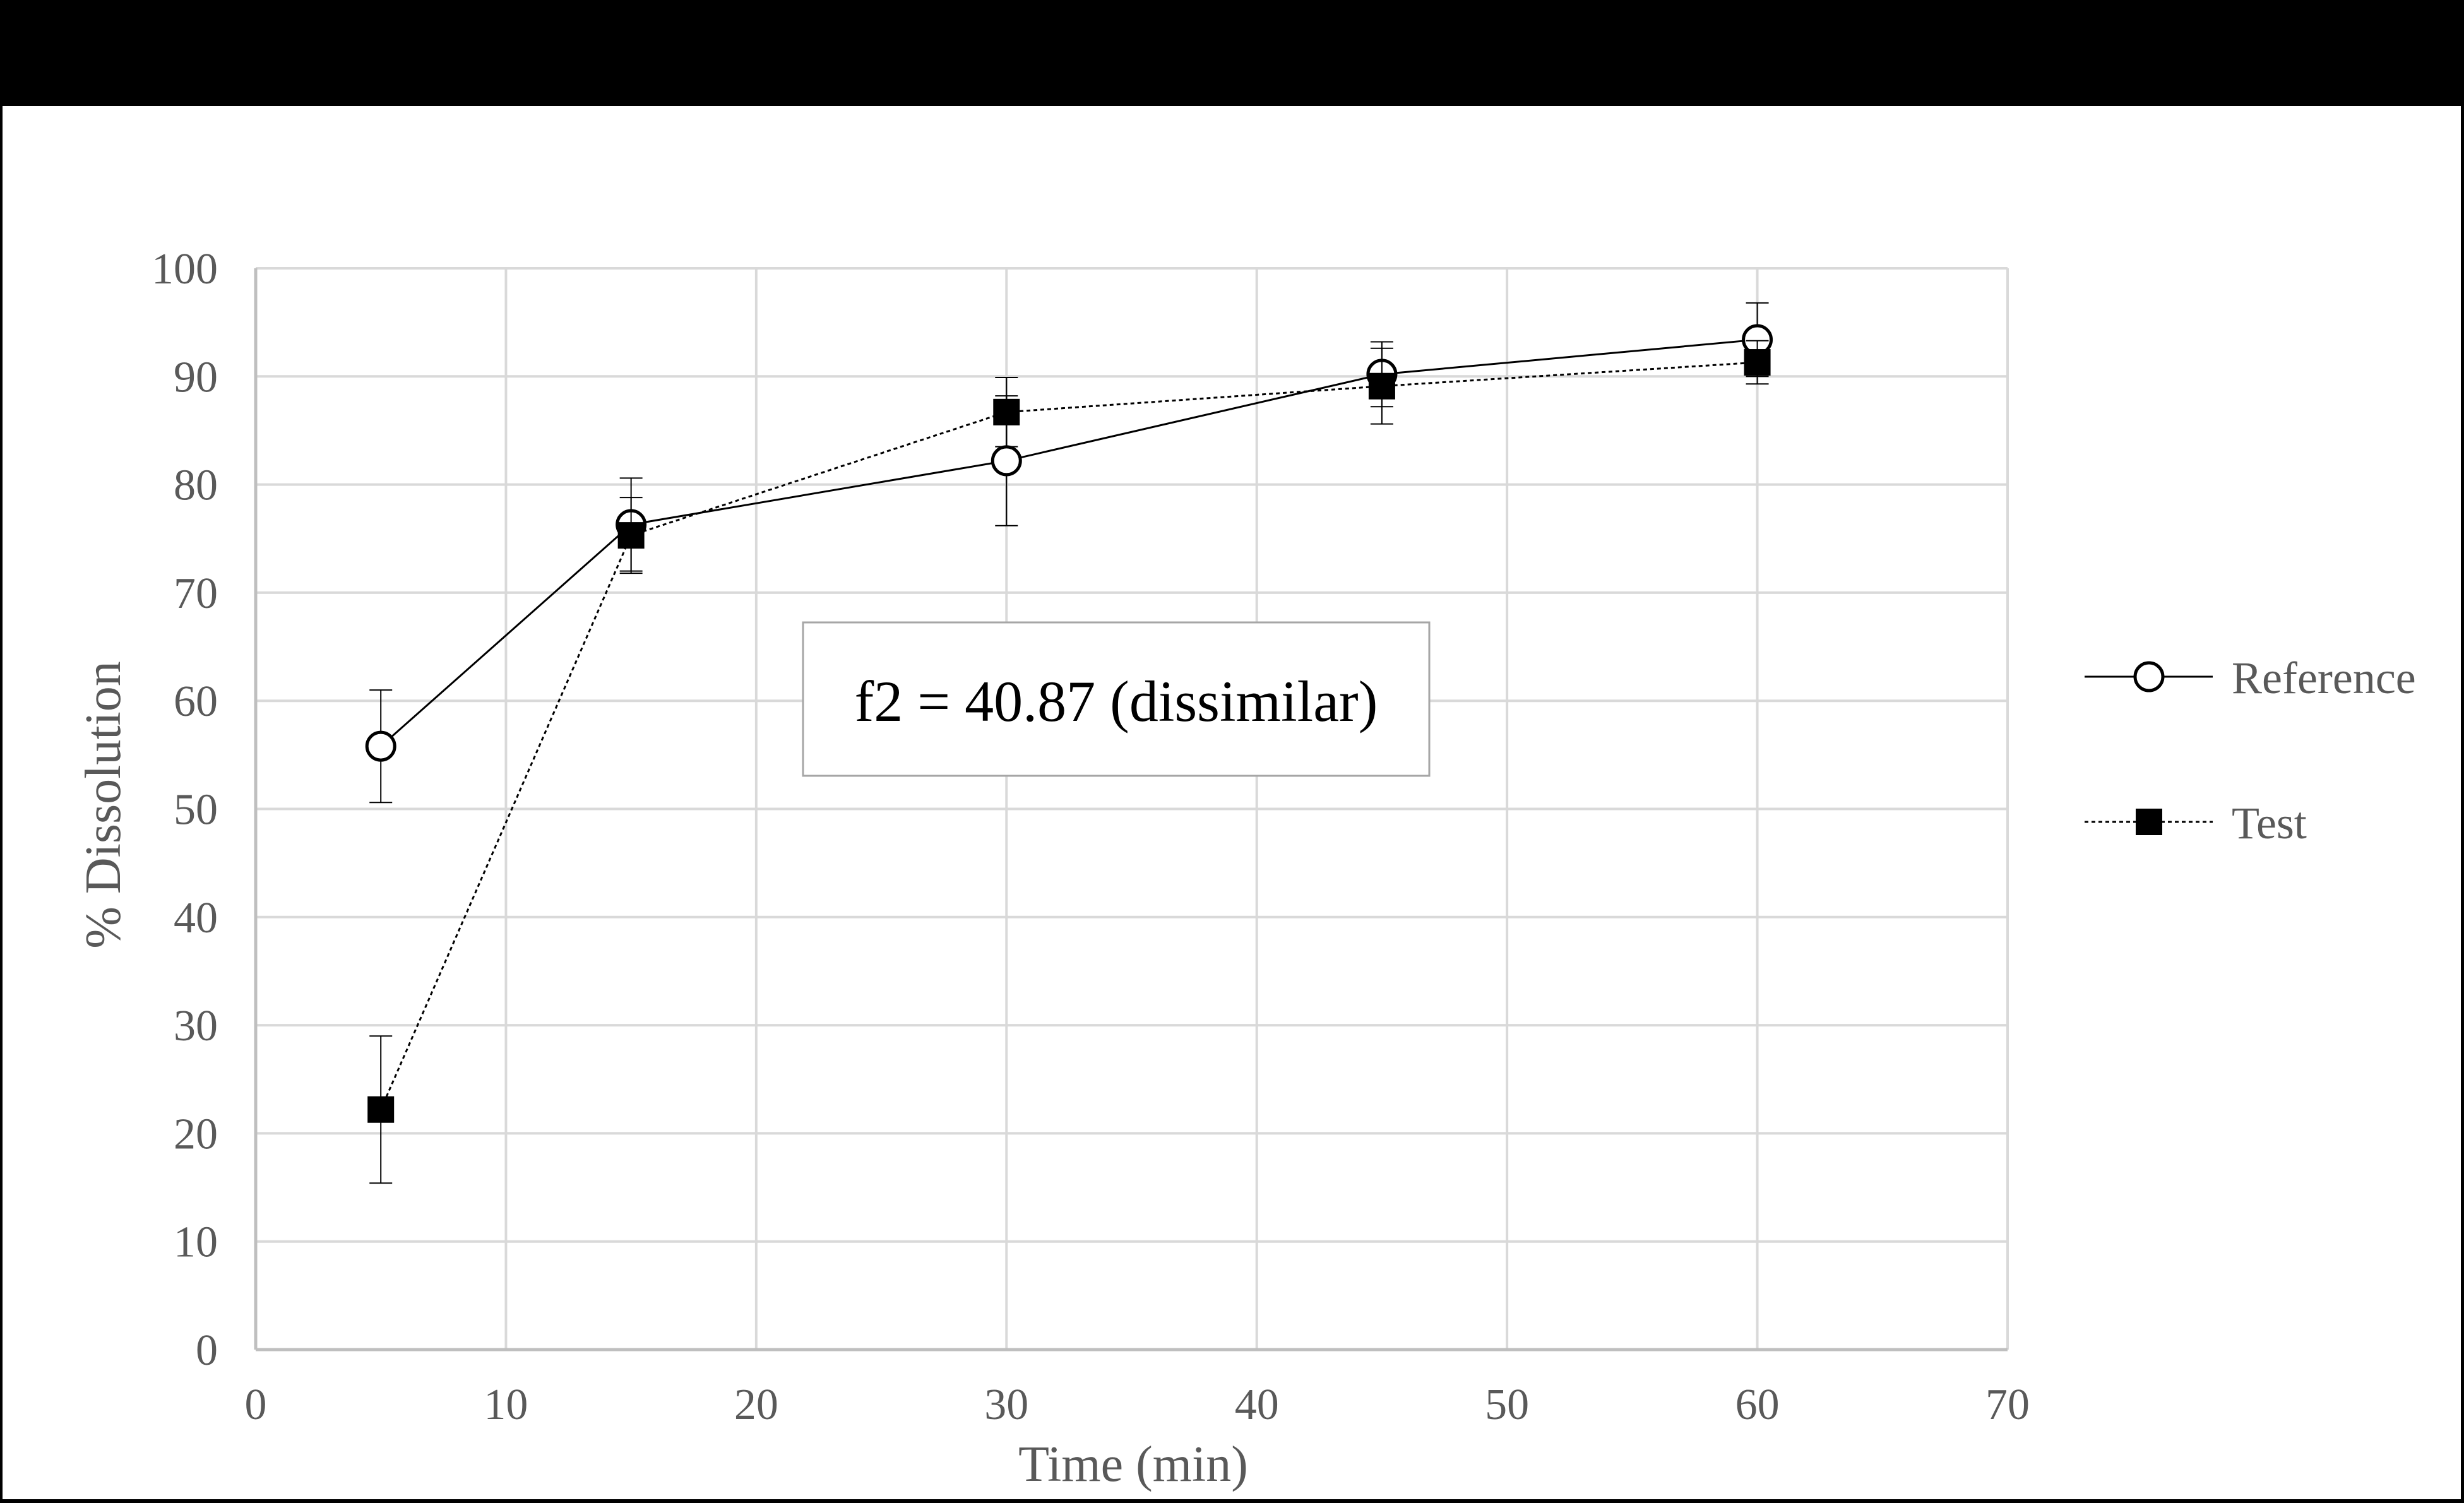 The width and height of the screenshot is (2464, 1503). Describe the element at coordinates (196, 1134) in the screenshot. I see `y-tick-label: 20` at that location.